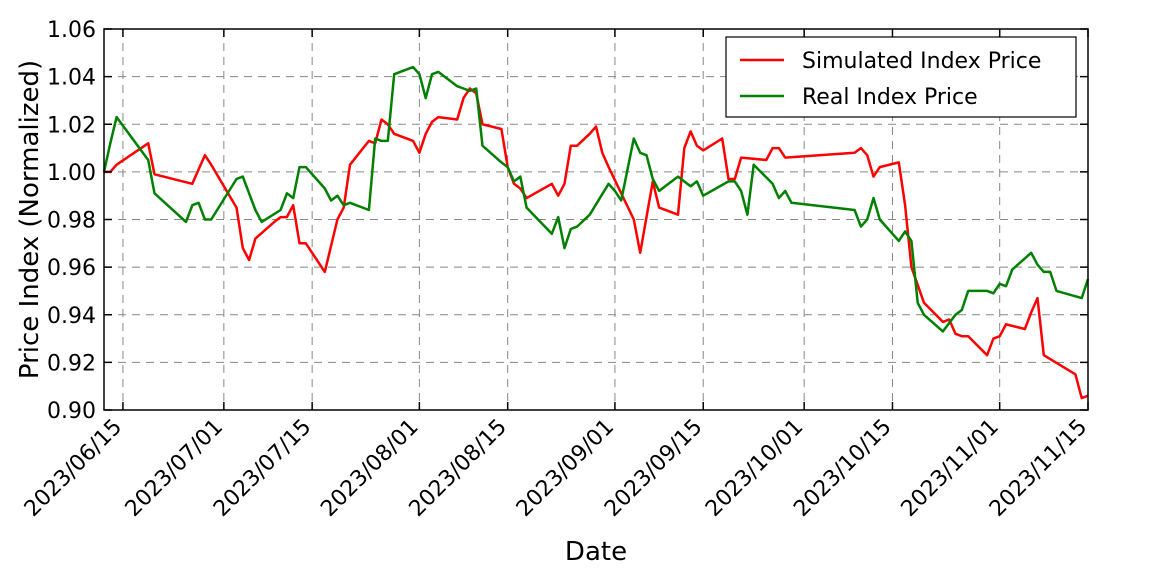  Describe the element at coordinates (30, 219) in the screenshot. I see `y-axis-label: Price Index (Normalized)` at that location.